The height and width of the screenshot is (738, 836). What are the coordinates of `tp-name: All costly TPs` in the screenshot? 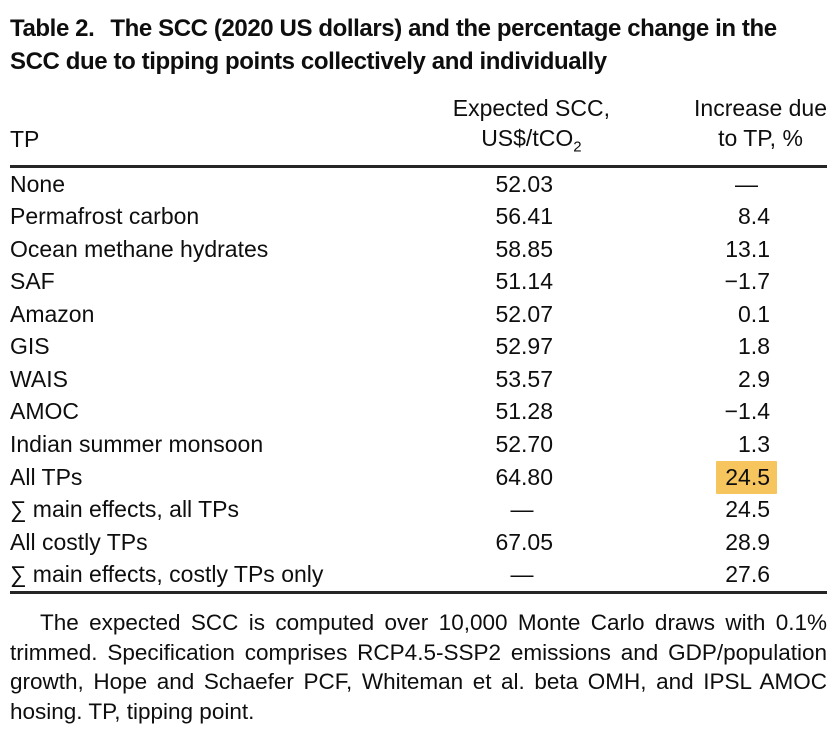 It's located at (79, 541).